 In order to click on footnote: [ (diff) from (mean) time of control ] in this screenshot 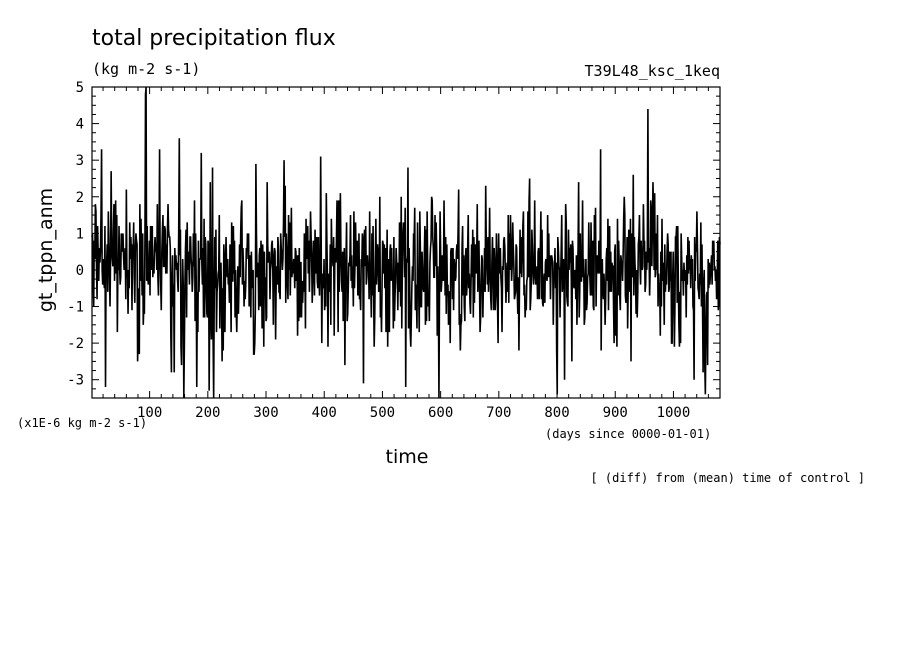, I will do `click(727, 478)`.